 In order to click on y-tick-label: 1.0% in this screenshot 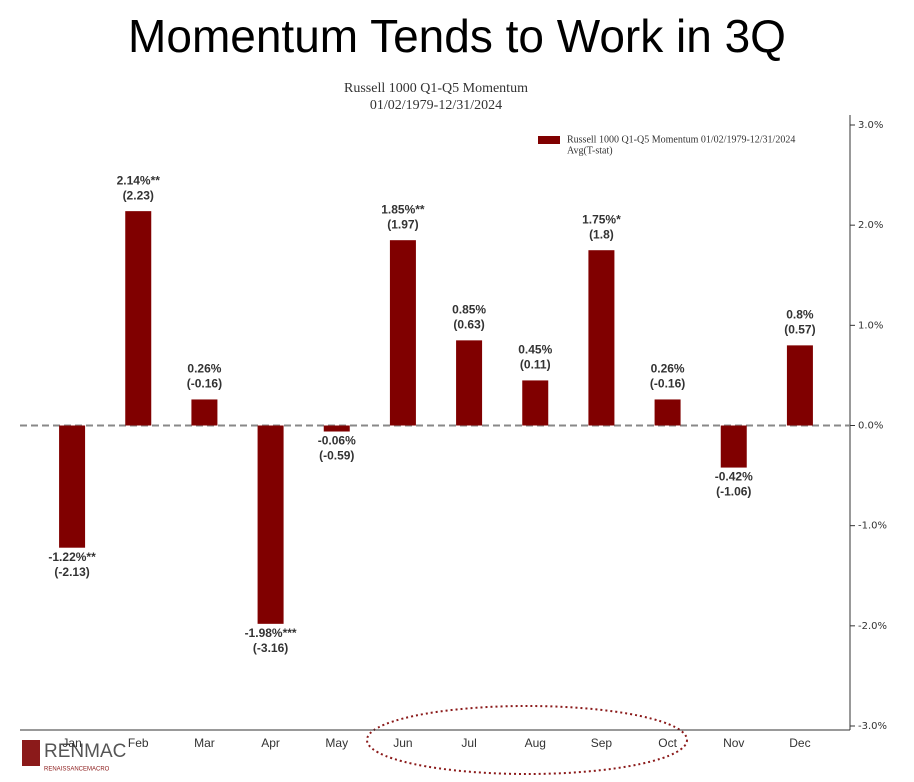, I will do `click(870, 325)`.